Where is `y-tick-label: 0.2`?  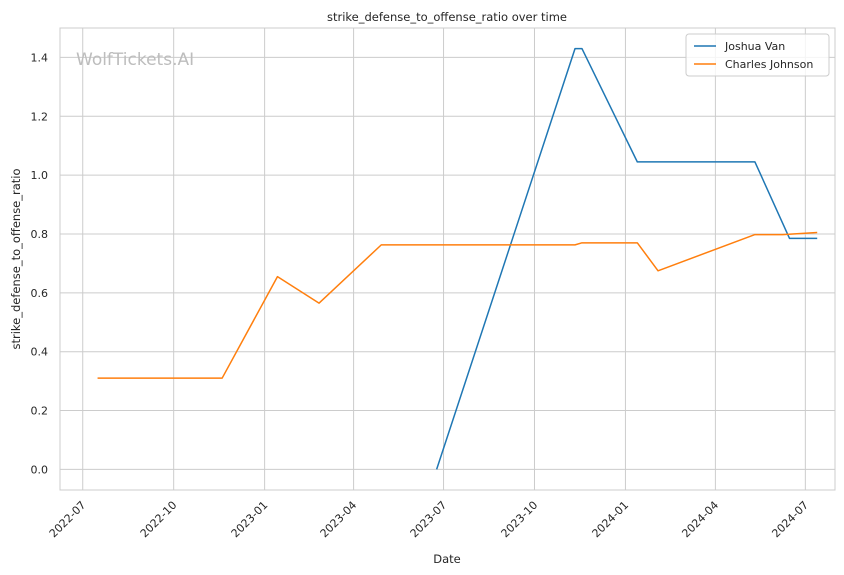
y-tick-label: 0.2 is located at coordinates (40, 411).